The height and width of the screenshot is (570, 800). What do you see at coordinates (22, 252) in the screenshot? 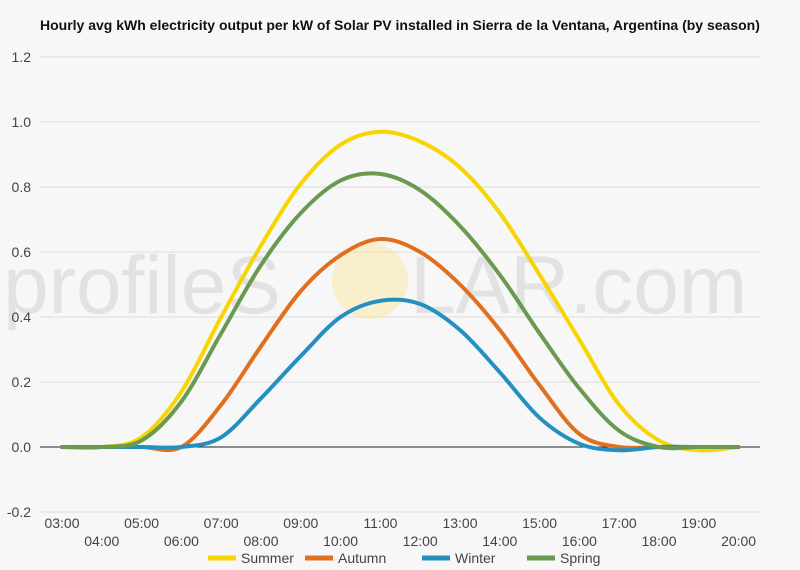
I see `y-tick-label: 0.6` at bounding box center [22, 252].